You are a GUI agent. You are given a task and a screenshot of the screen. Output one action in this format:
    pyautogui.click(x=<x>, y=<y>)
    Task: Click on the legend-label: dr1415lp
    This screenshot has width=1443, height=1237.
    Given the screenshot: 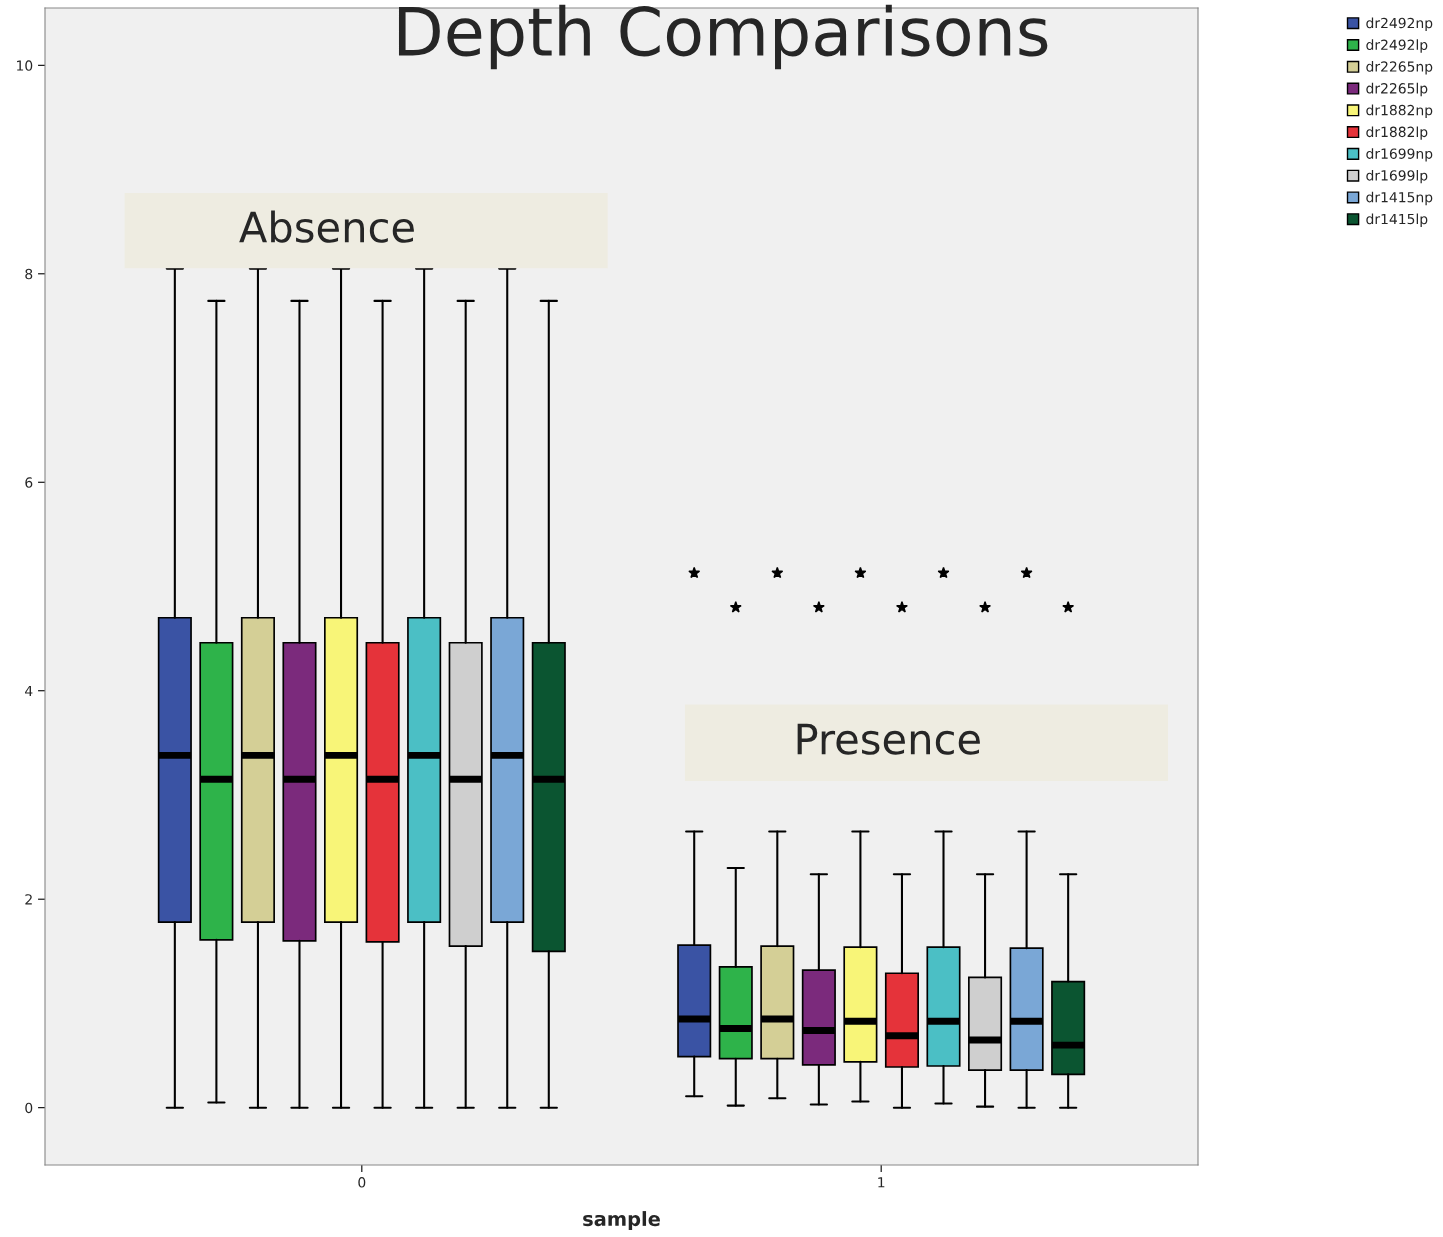 What is the action you would take?
    pyautogui.click(x=1397, y=220)
    